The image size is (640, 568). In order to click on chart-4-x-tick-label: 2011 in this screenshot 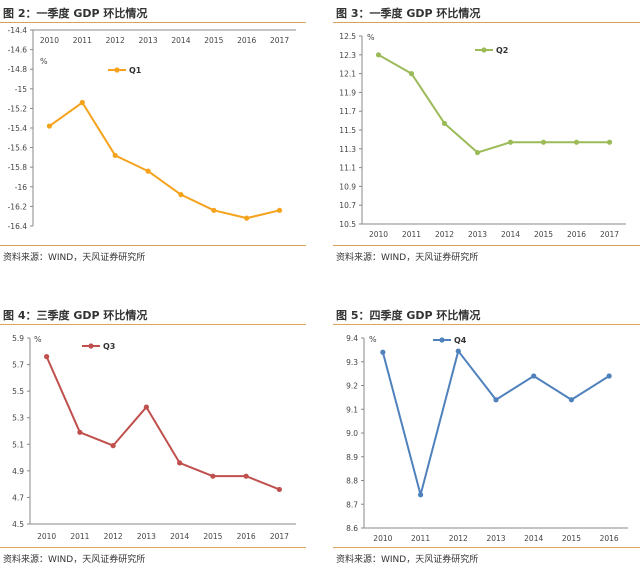, I will do `click(420, 538)`.